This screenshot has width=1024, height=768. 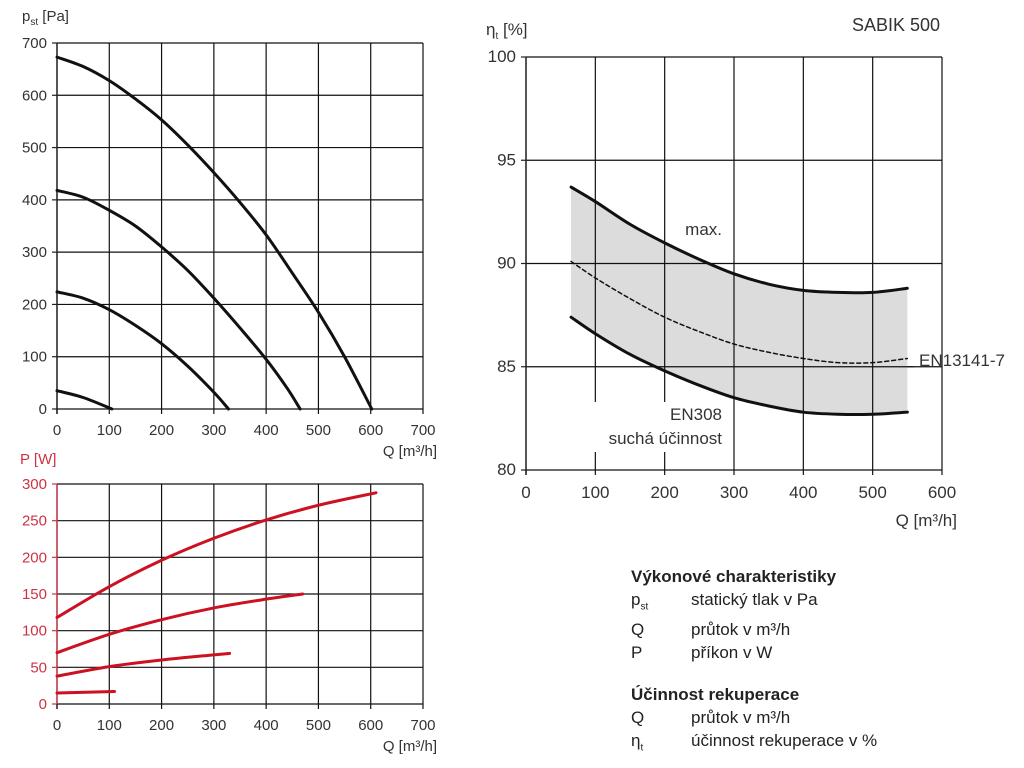 I want to click on y-tick-label: 50, so click(x=38, y=667).